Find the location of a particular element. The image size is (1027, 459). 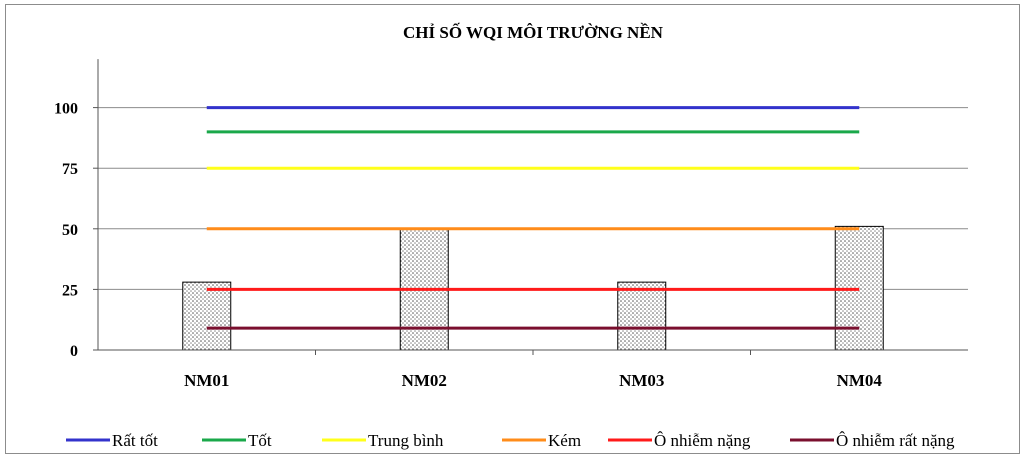

x-tick-label: NM01 is located at coordinates (206, 380).